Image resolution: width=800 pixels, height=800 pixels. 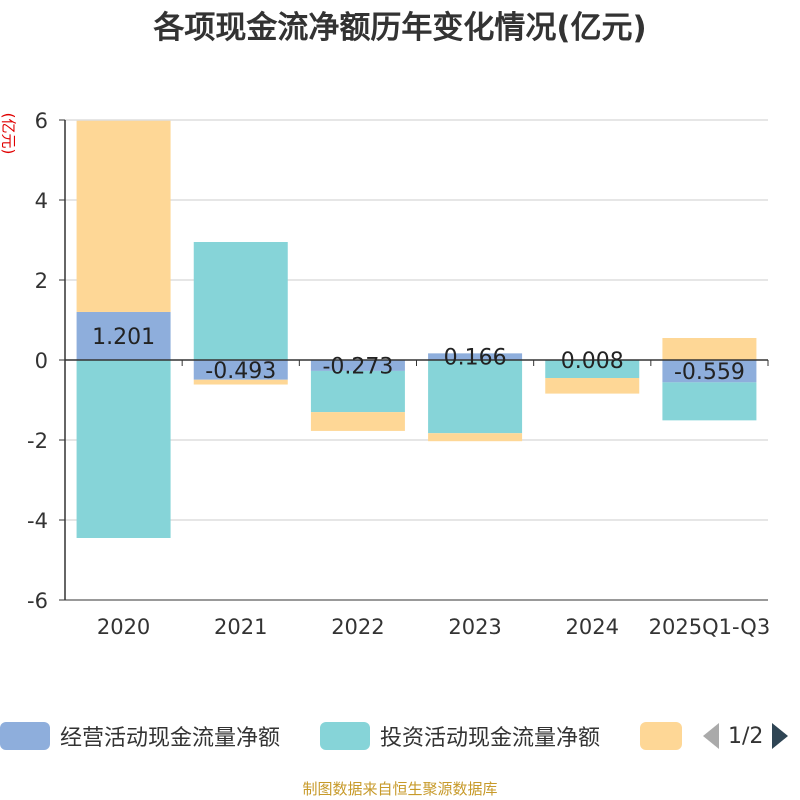 I want to click on y-tick-label: 4, so click(x=41, y=201).